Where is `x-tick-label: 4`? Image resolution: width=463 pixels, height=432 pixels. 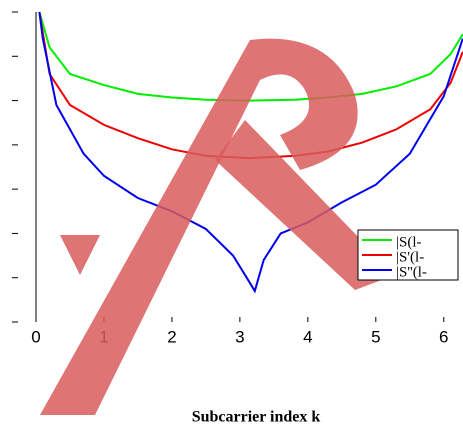
x-tick-label: 4 is located at coordinates (307, 336).